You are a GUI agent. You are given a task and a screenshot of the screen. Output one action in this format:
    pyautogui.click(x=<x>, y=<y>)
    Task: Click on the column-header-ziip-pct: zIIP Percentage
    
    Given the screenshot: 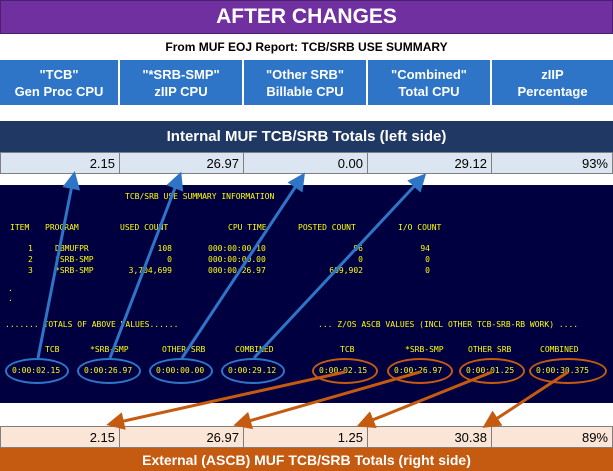 What is the action you would take?
    pyautogui.click(x=552, y=82)
    